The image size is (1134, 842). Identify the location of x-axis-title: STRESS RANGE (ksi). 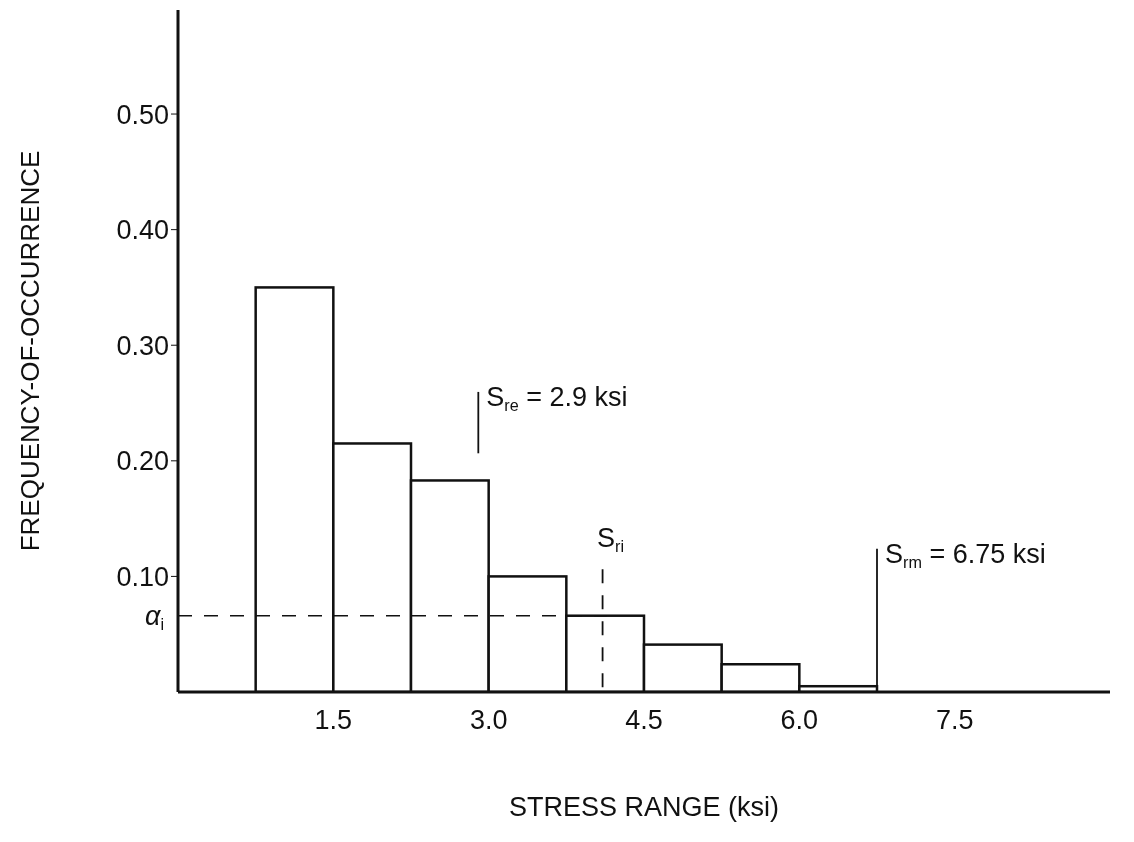
(644, 807).